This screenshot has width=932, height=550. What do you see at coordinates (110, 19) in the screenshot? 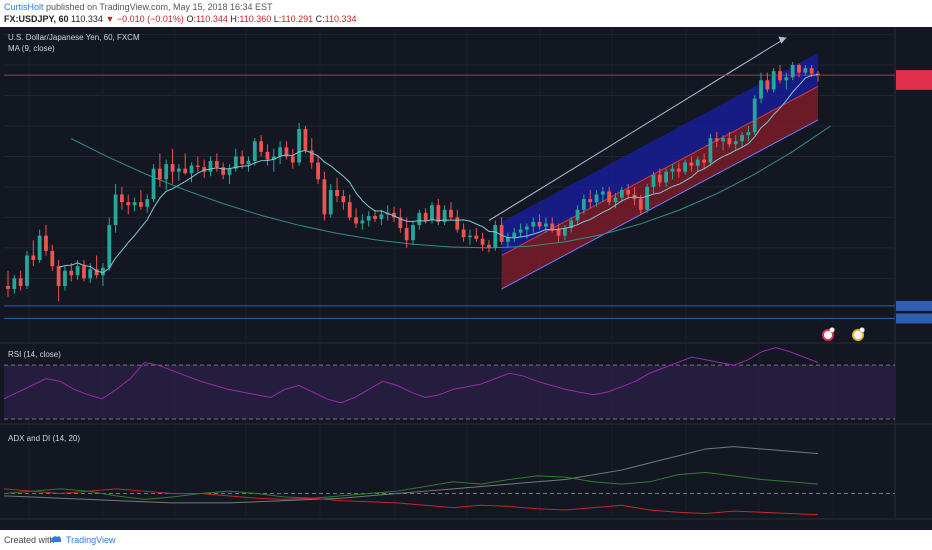
I see `down-arrow-icon: ▼` at bounding box center [110, 19].